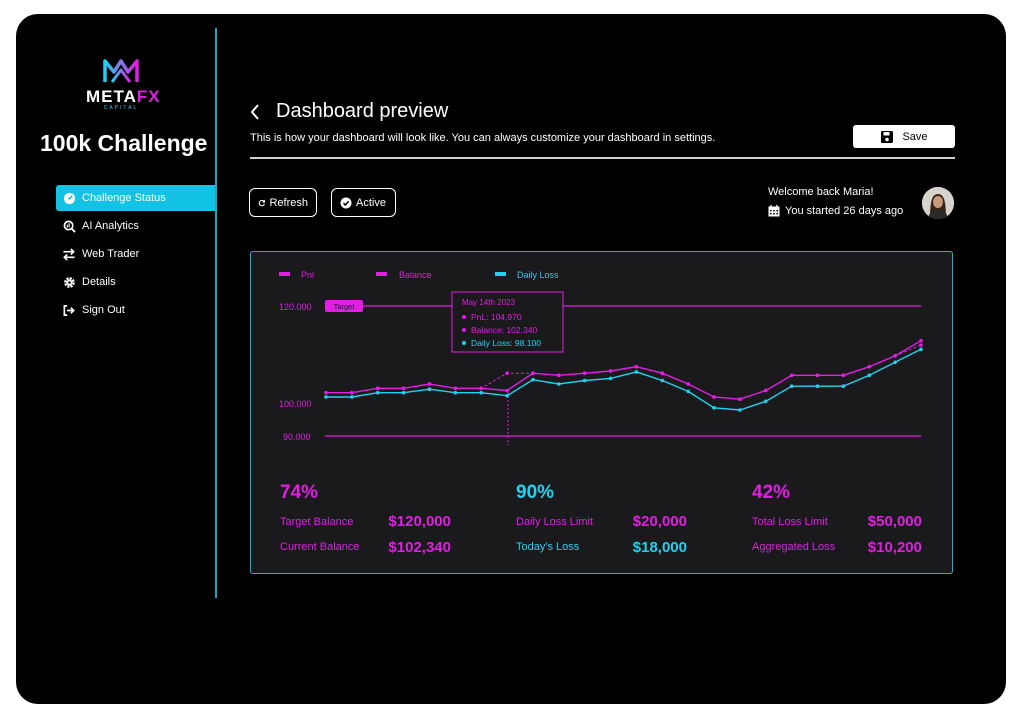  What do you see at coordinates (262, 202) in the screenshot?
I see `refresh-icon` at bounding box center [262, 202].